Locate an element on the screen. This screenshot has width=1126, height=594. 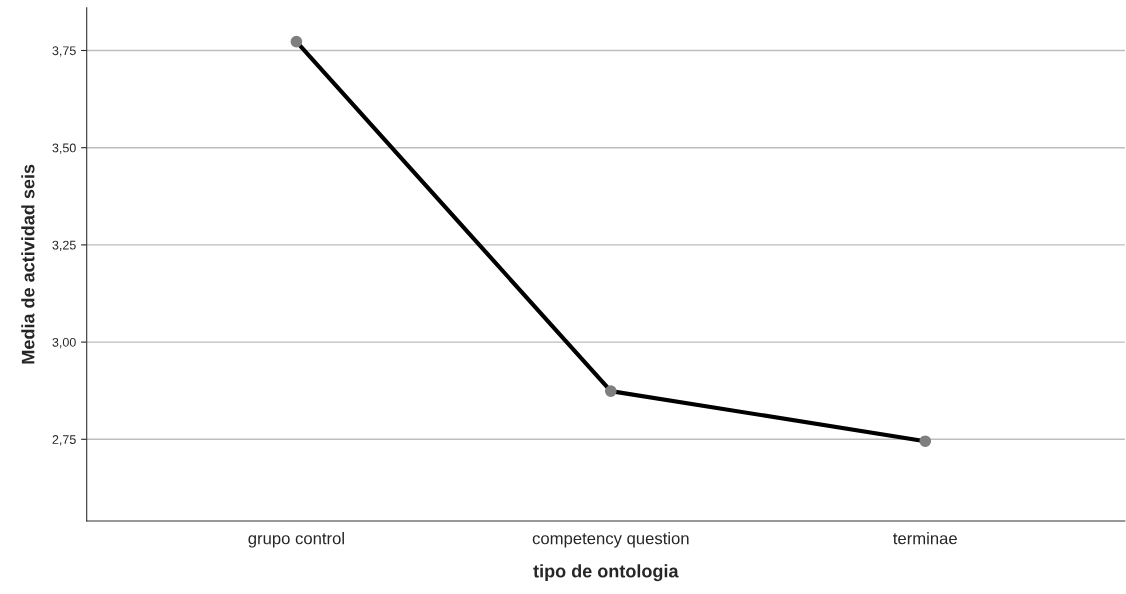
y-tick-label: 3,50 is located at coordinates (64, 148).